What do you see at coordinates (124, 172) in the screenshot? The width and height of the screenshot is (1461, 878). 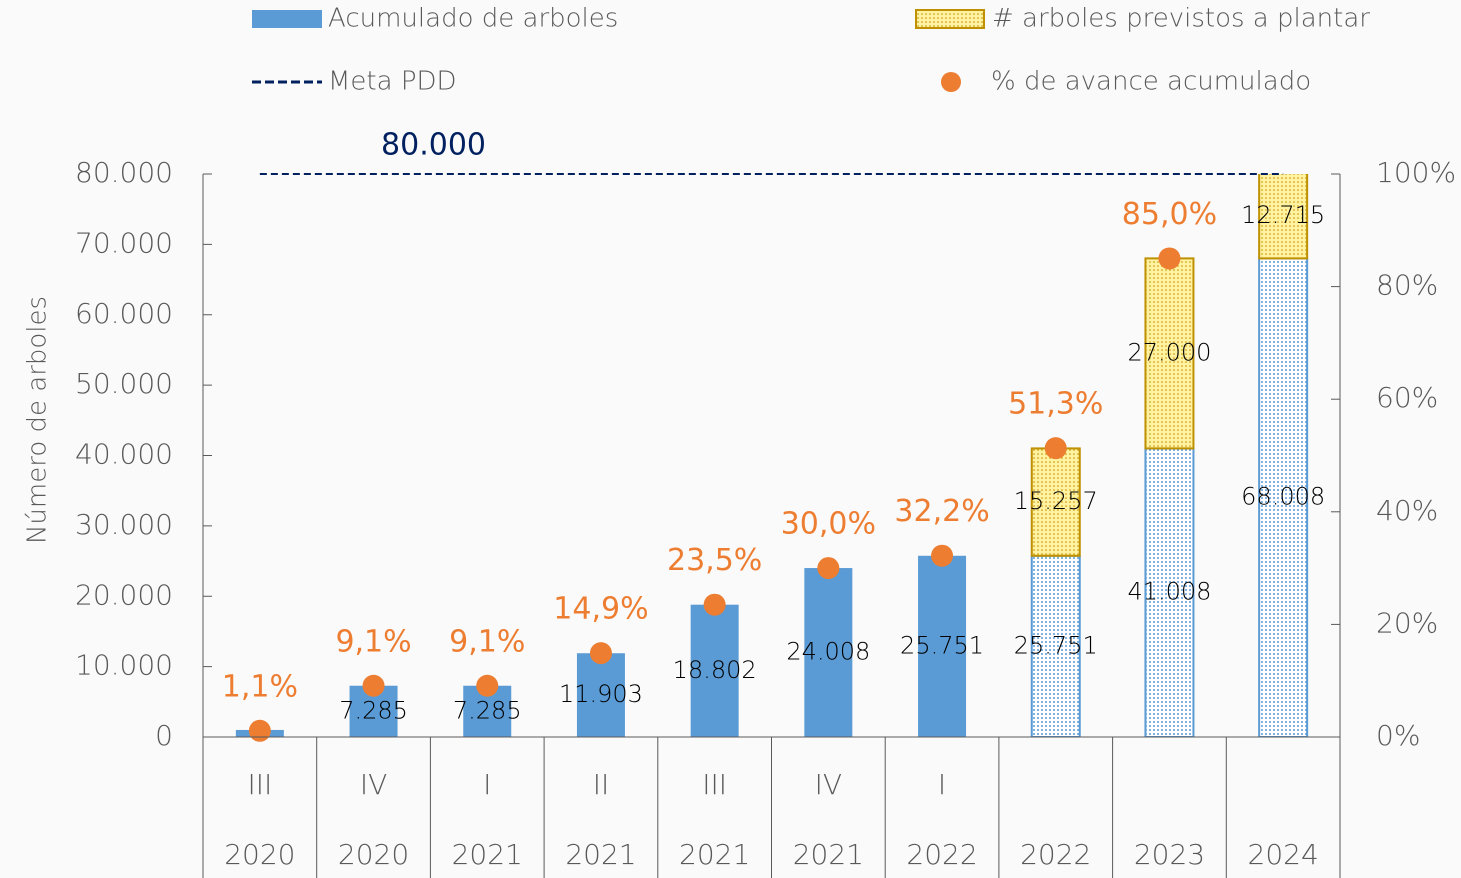 I see `y-tick-label: 80.000` at bounding box center [124, 172].